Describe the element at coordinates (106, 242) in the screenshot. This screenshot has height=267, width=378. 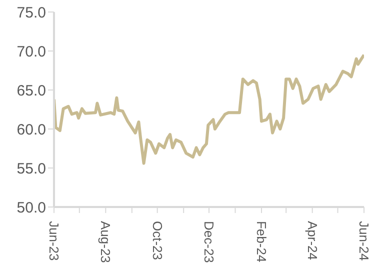
I see `x-tick-label: Aug-23` at that location.